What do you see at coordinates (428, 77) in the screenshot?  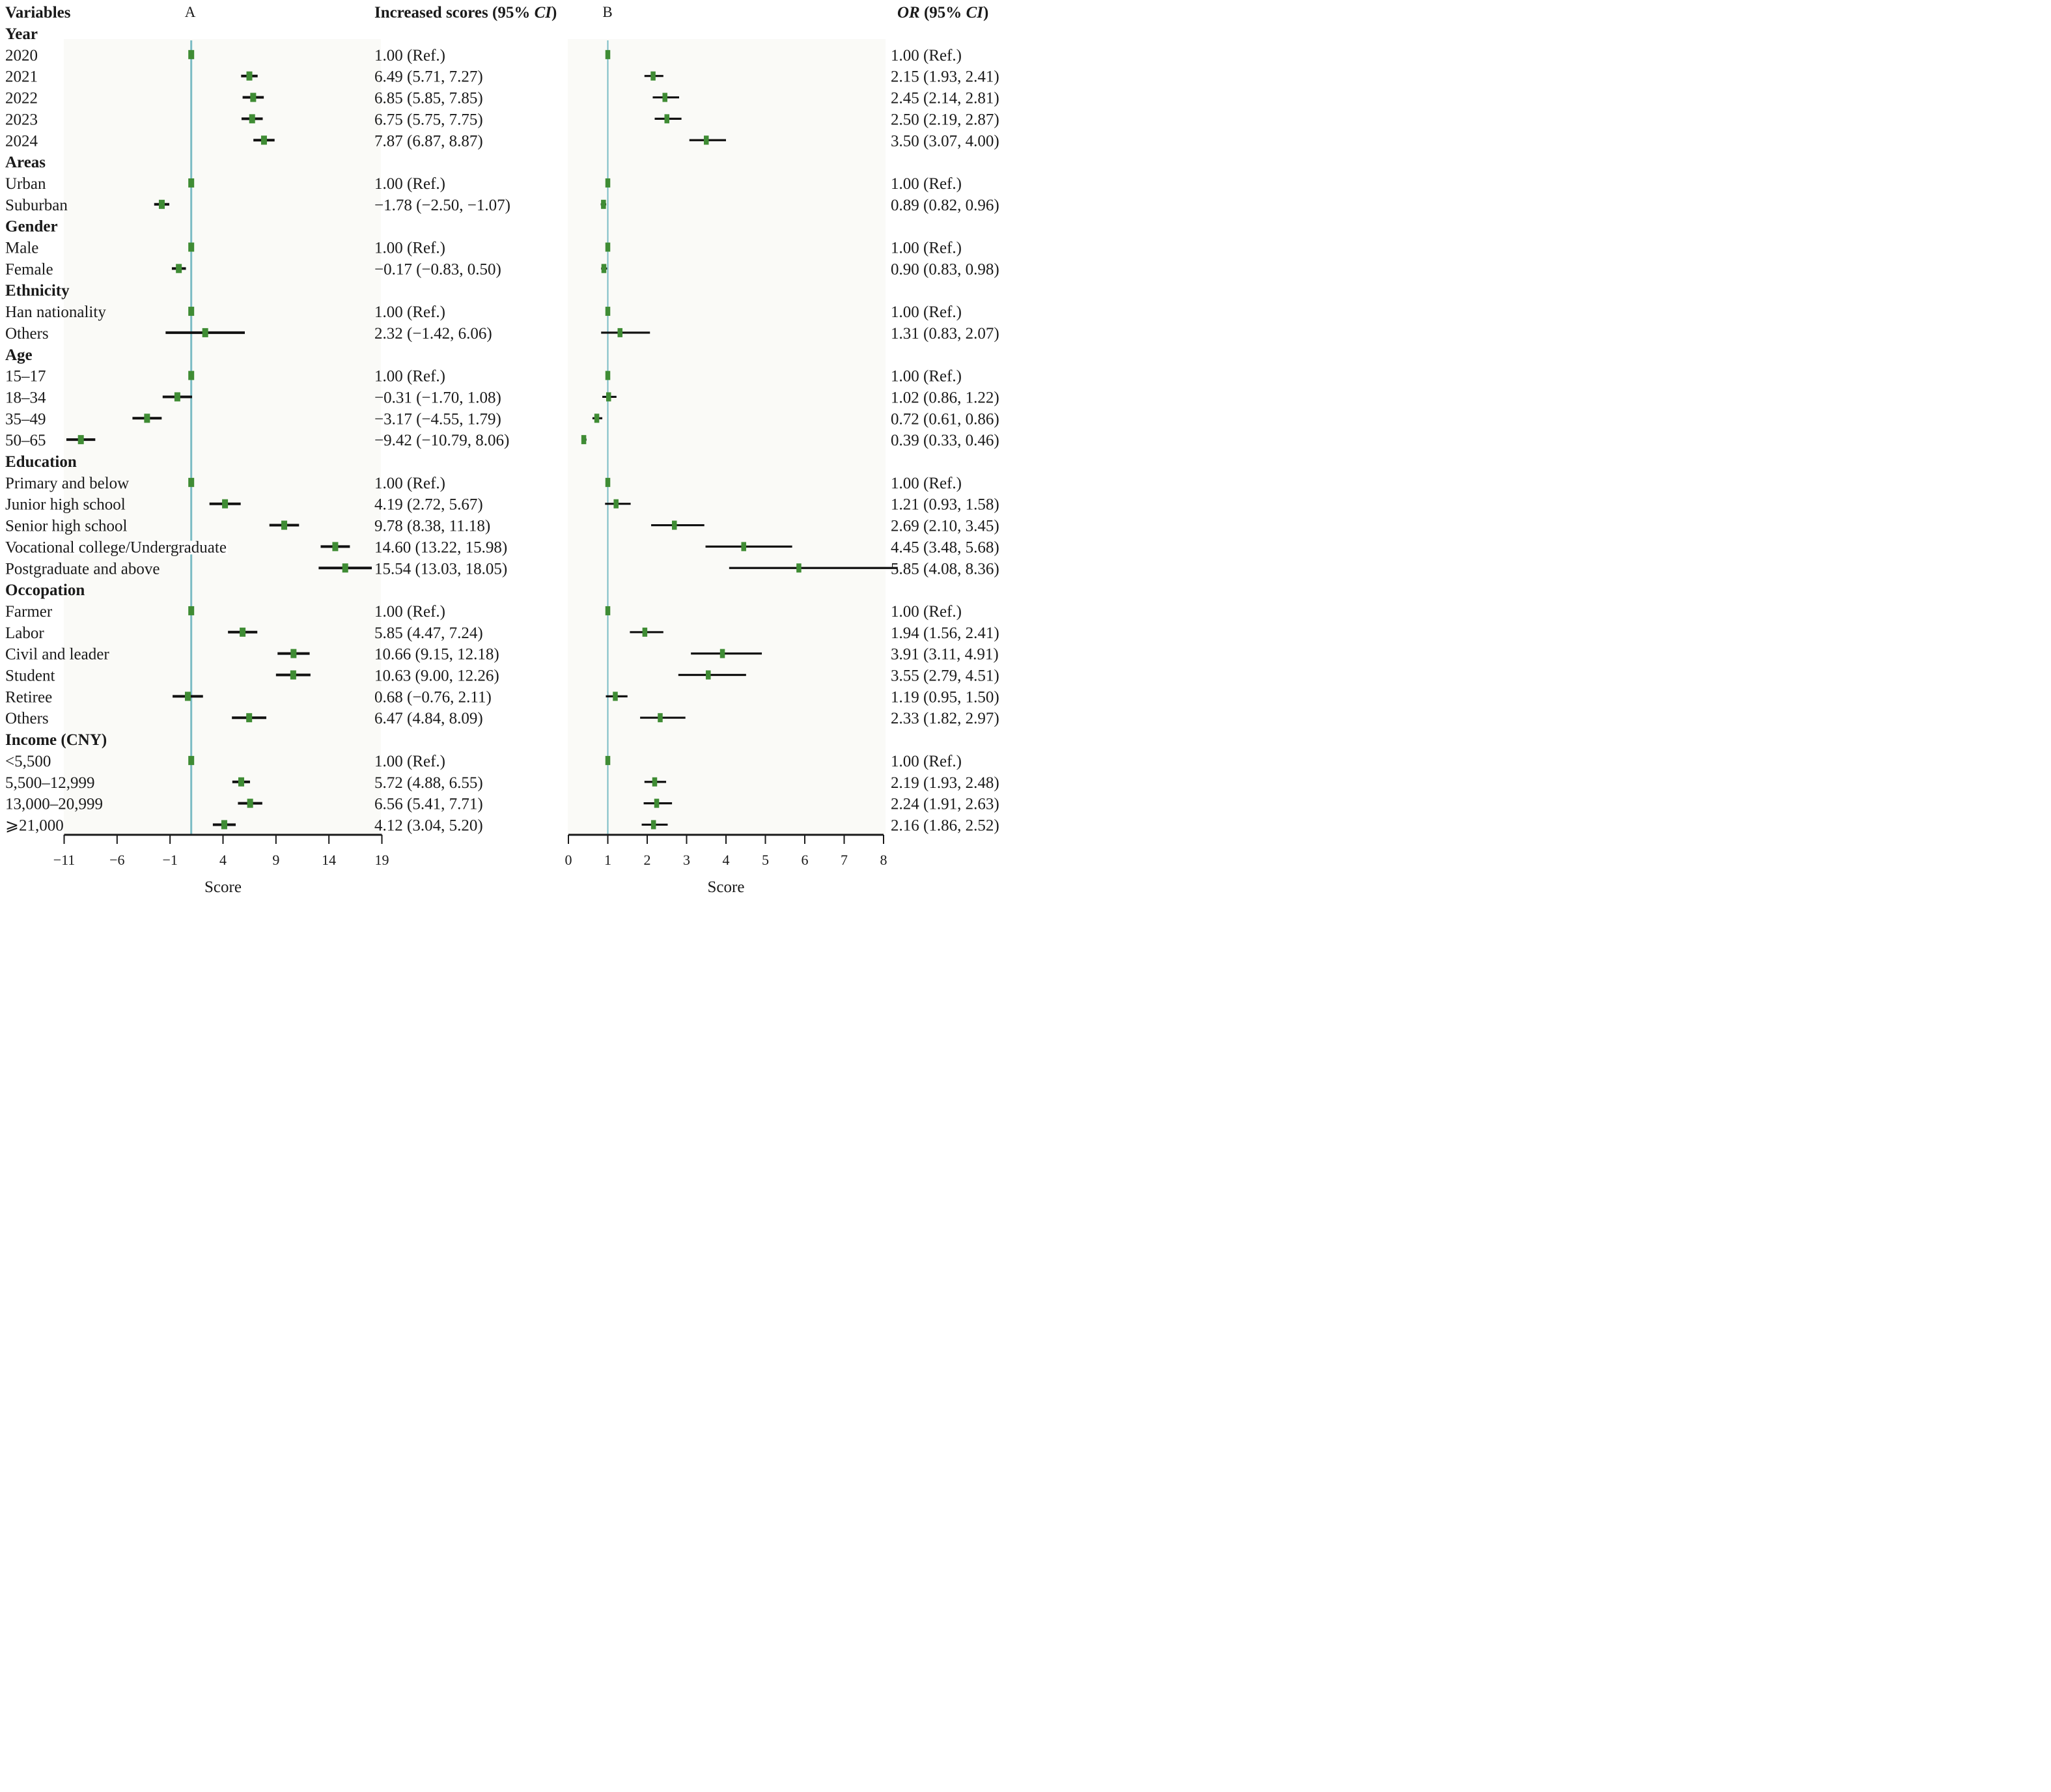 I see `estimate-text: 6.49 (5.71, 7.27)` at bounding box center [428, 77].